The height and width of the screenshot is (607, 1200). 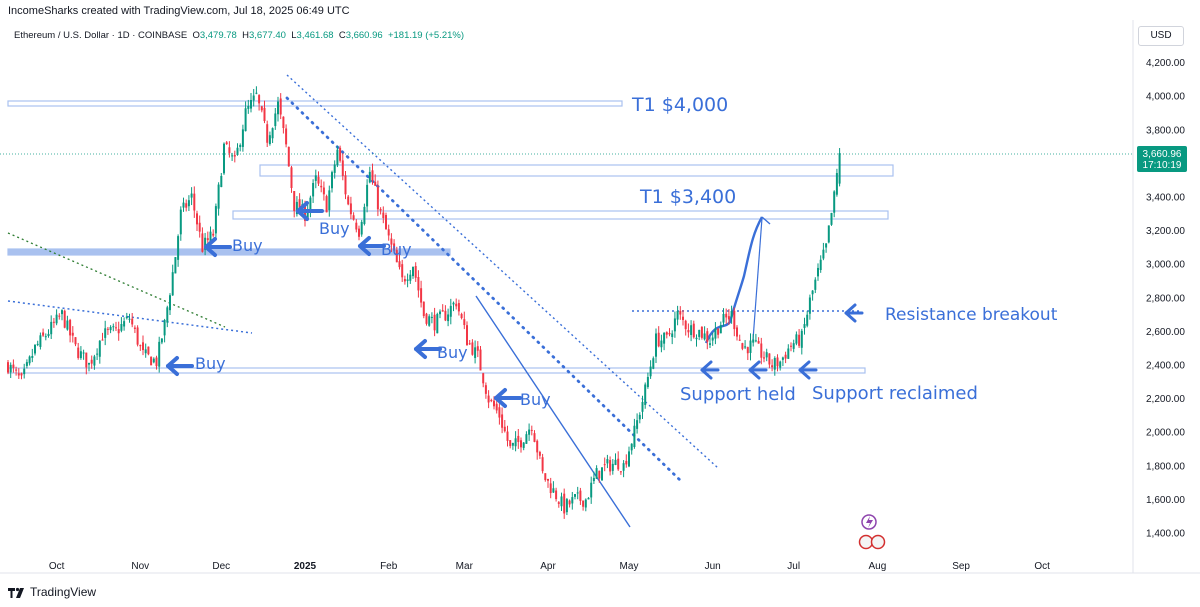 I want to click on time-tick-label: Oct, so click(x=1042, y=566).